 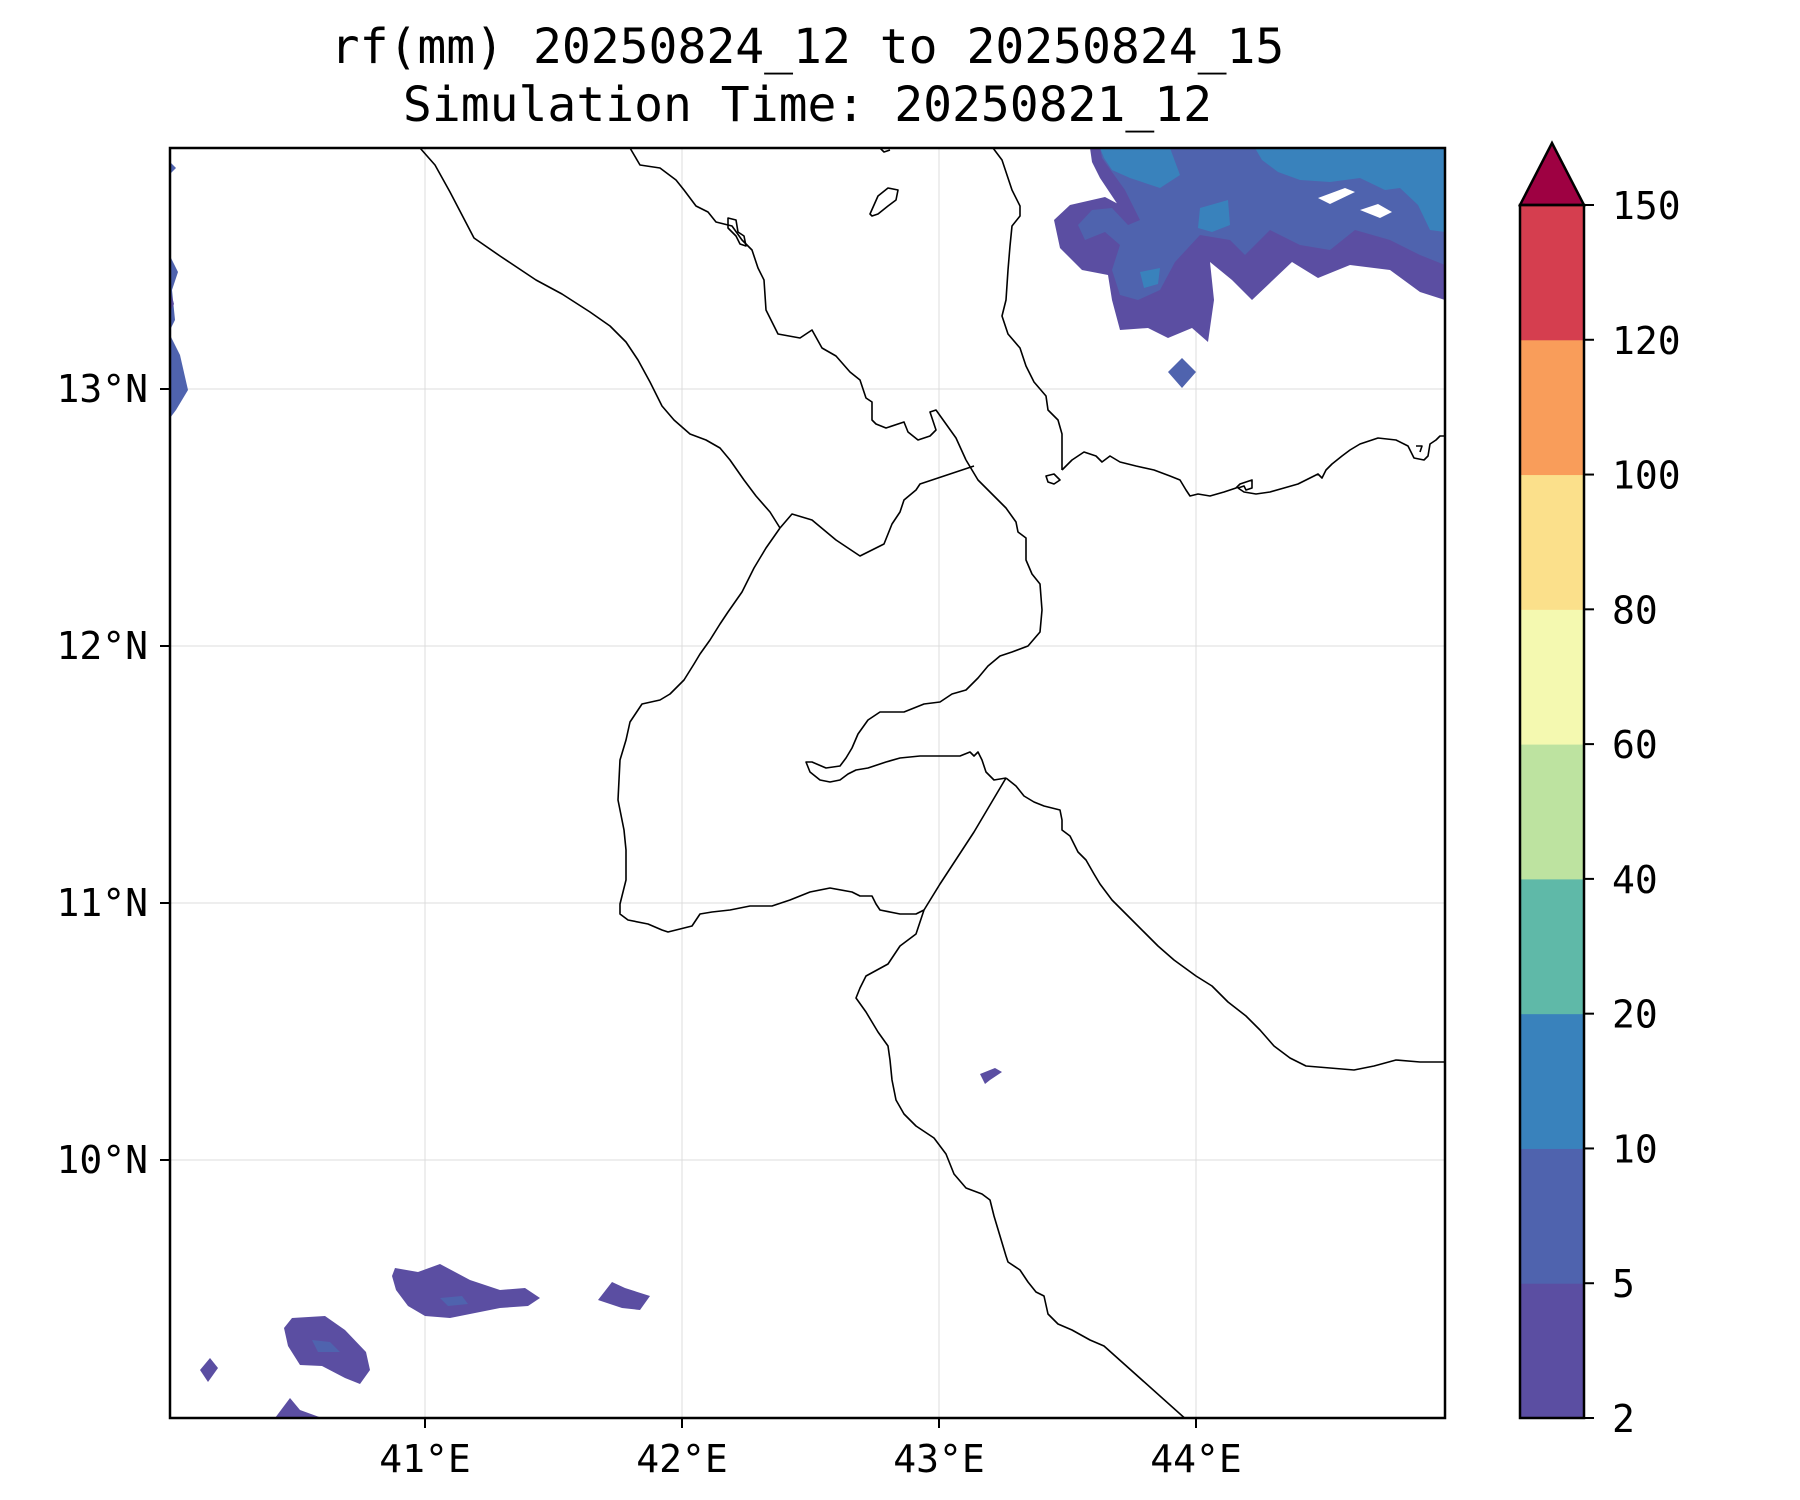 I want to click on rain-area-ne-5mm, so click(x=1261, y=224).